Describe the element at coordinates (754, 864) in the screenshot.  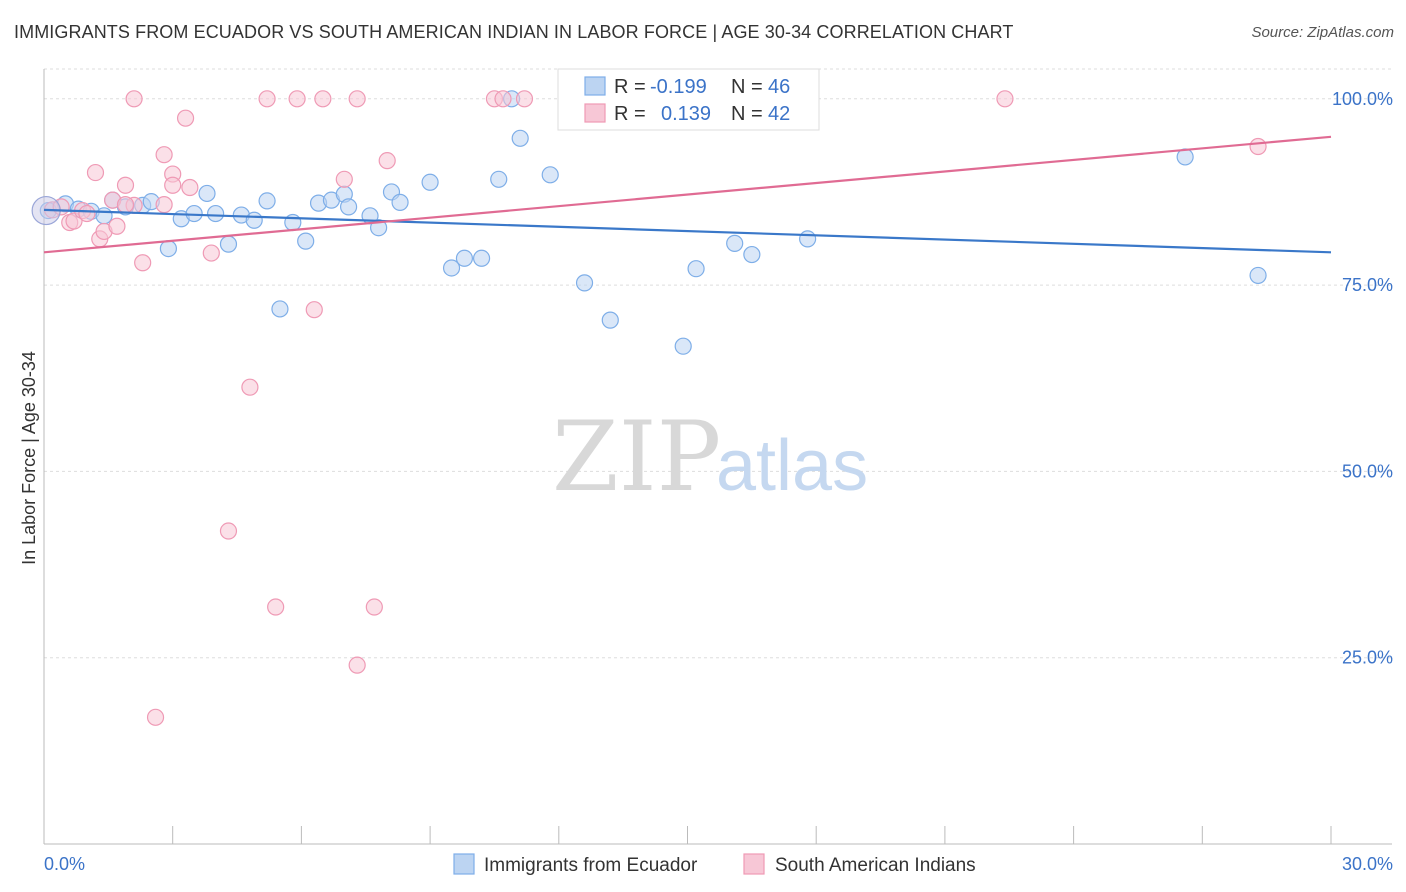
I see `legend-swatch-south-american-indians` at that location.